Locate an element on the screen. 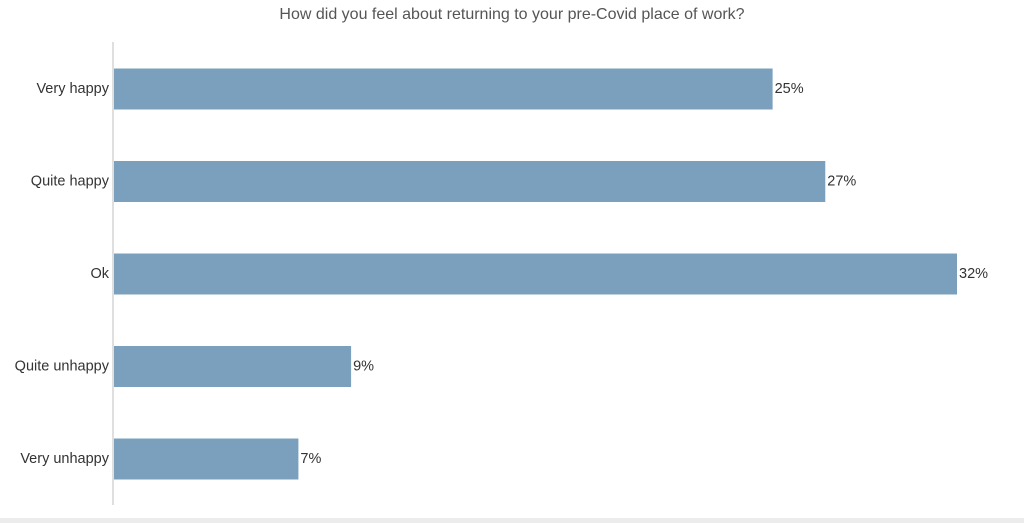 The height and width of the screenshot is (523, 1024). bar-very-happy is located at coordinates (443, 89).